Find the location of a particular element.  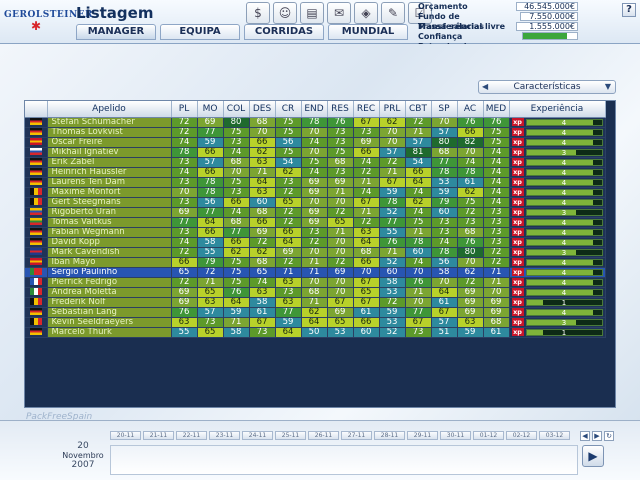

rider-name: Iban Mayo is located at coordinates (109, 262).